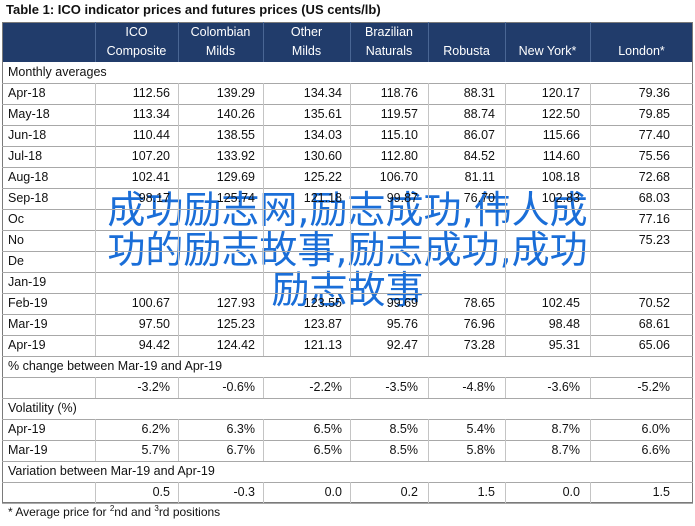 This screenshot has width=695, height=526. What do you see at coordinates (560, 177) in the screenshot?
I see `table-cell: 108.18` at bounding box center [560, 177].